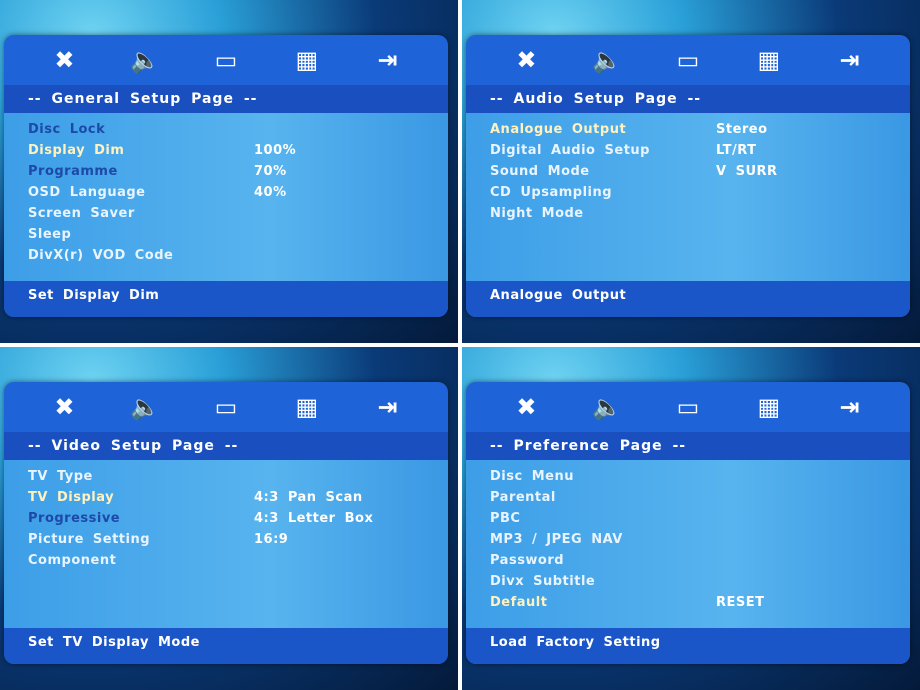  I want to click on menu-item-label: PBC, so click(505, 518).